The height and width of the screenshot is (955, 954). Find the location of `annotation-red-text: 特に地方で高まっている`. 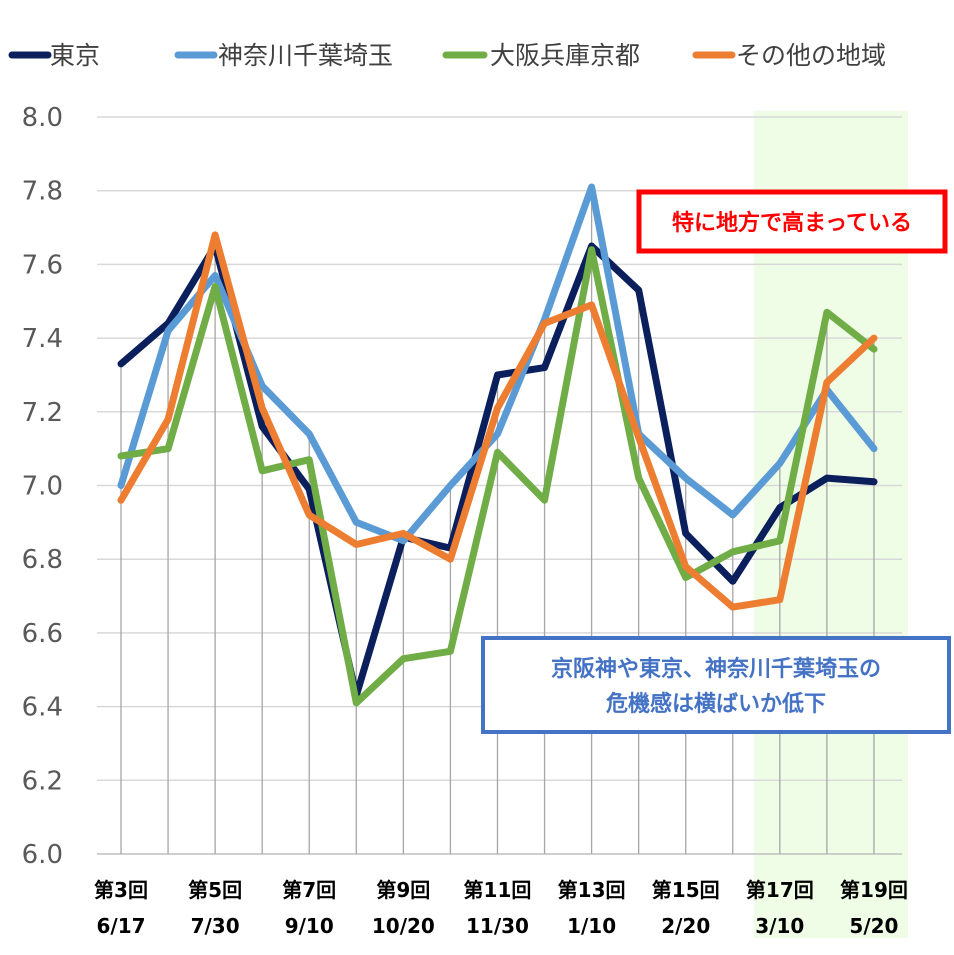

annotation-red-text: 特に地方で高まっている is located at coordinates (792, 223).